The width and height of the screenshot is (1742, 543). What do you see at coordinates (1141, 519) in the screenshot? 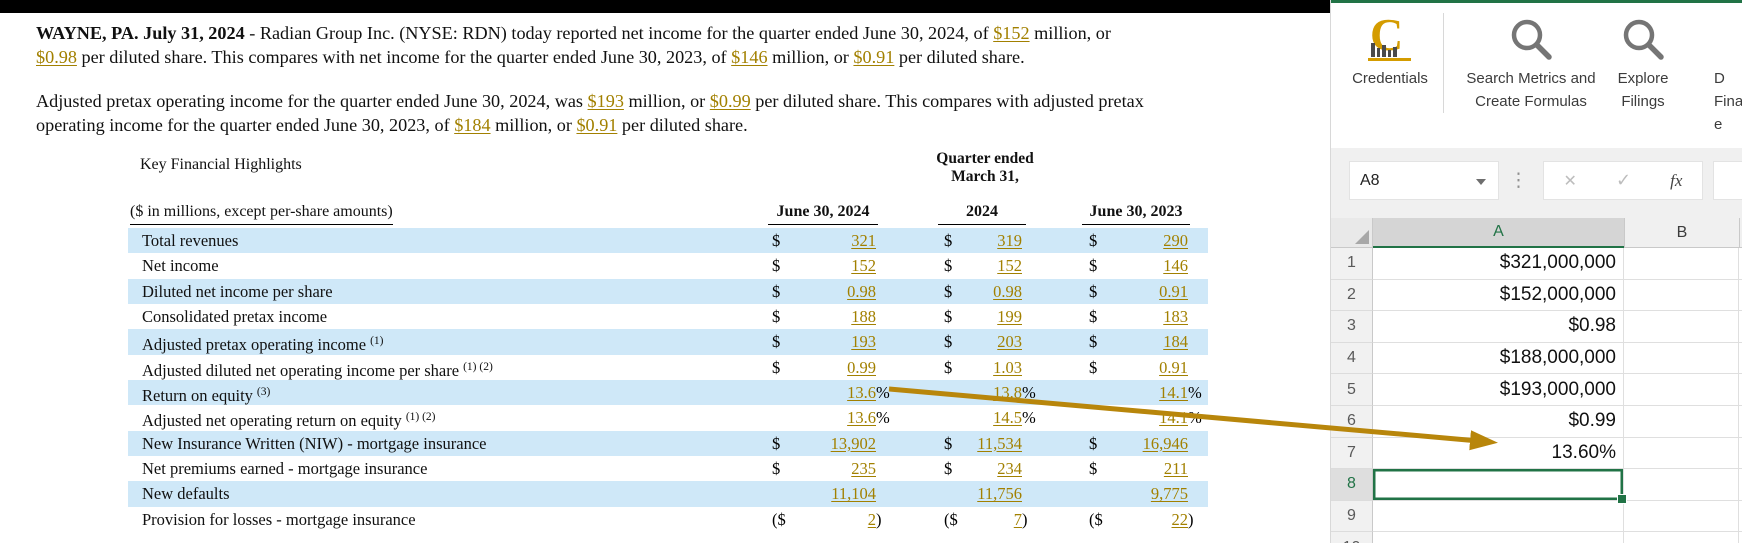
I see `table-cell: ($ 22)` at bounding box center [1141, 519].